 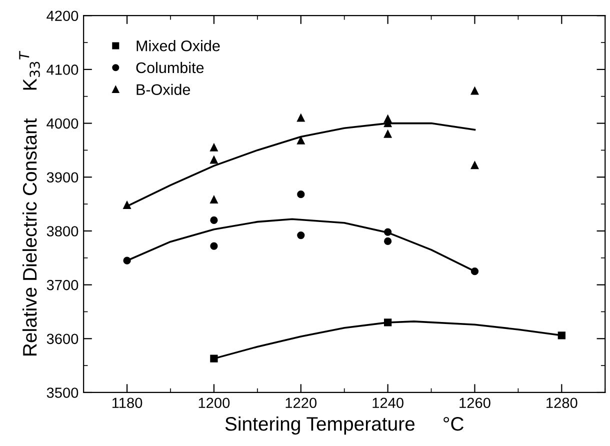 I want to click on y-tick-label: 4000, so click(x=62, y=123).